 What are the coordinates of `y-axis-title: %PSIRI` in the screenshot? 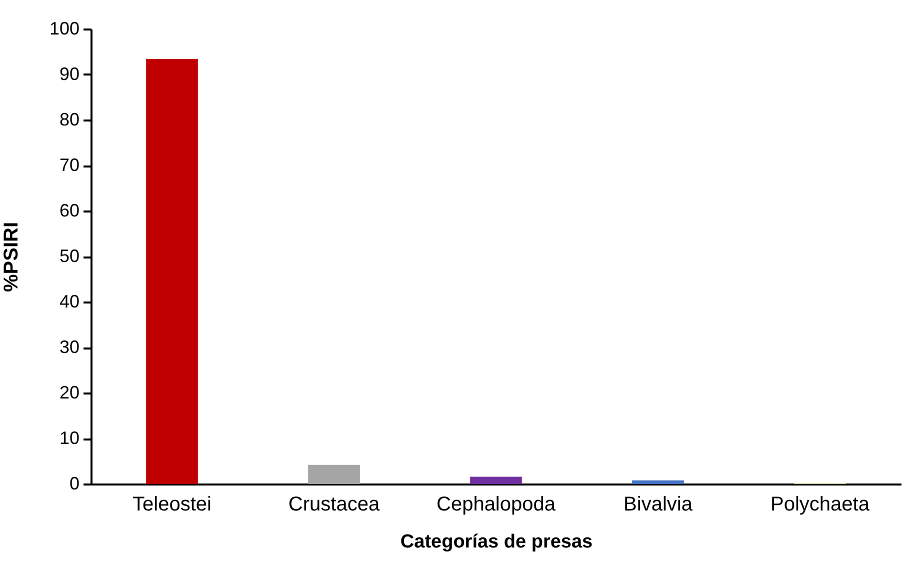 It's located at (11, 257).